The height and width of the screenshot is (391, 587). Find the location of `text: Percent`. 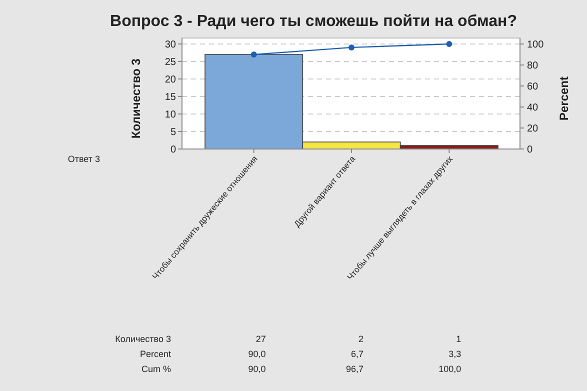

text: Percent is located at coordinates (156, 354).